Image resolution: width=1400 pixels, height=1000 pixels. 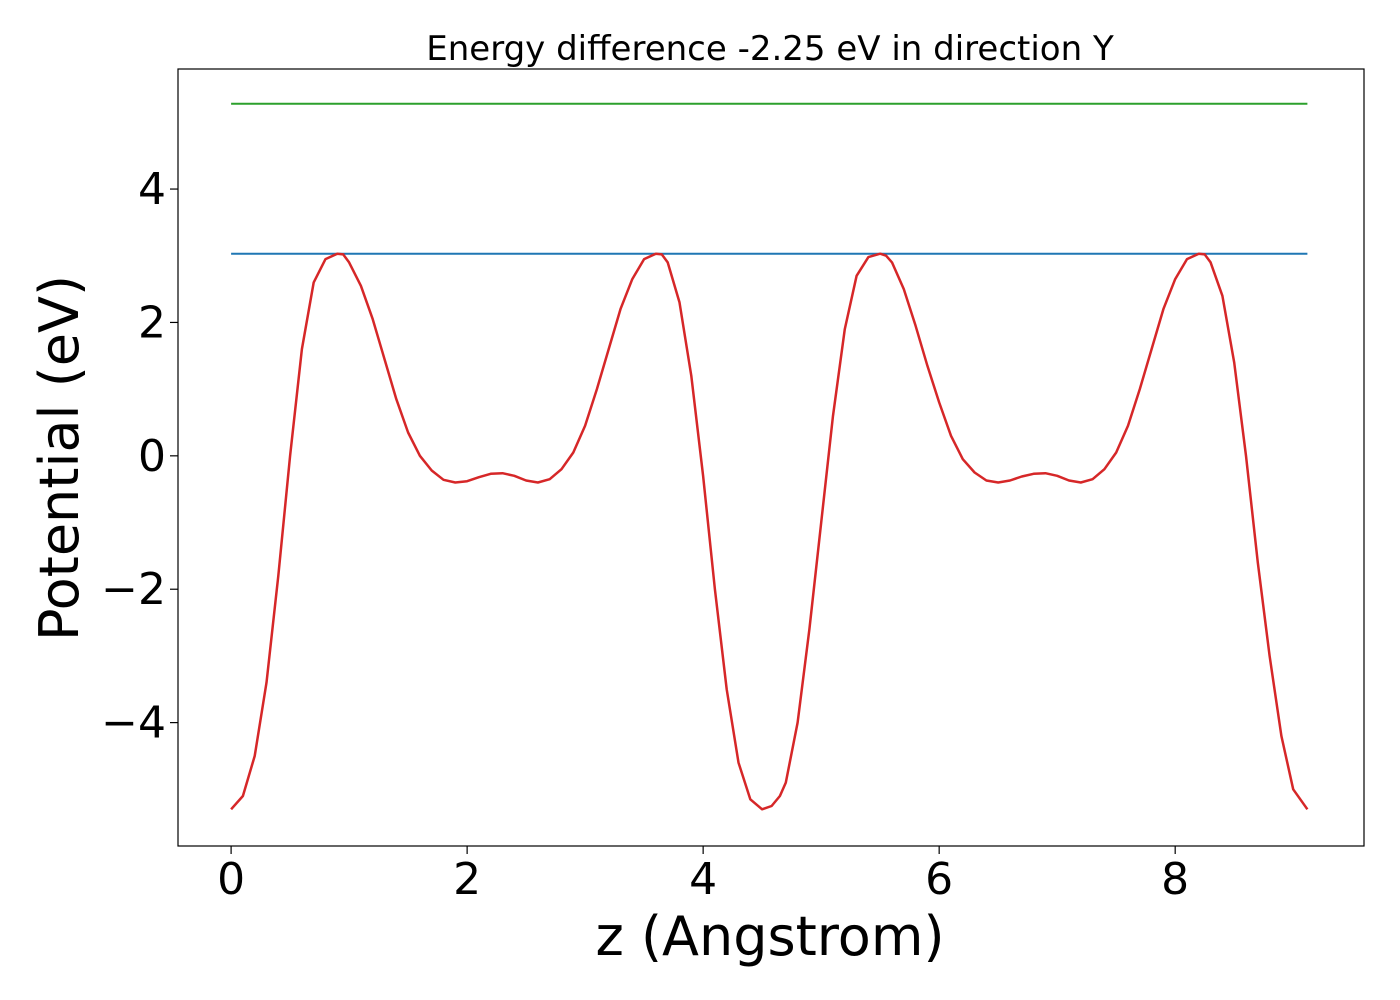 What do you see at coordinates (769, 936) in the screenshot?
I see `x-axis-label: z (Angstrom)` at bounding box center [769, 936].